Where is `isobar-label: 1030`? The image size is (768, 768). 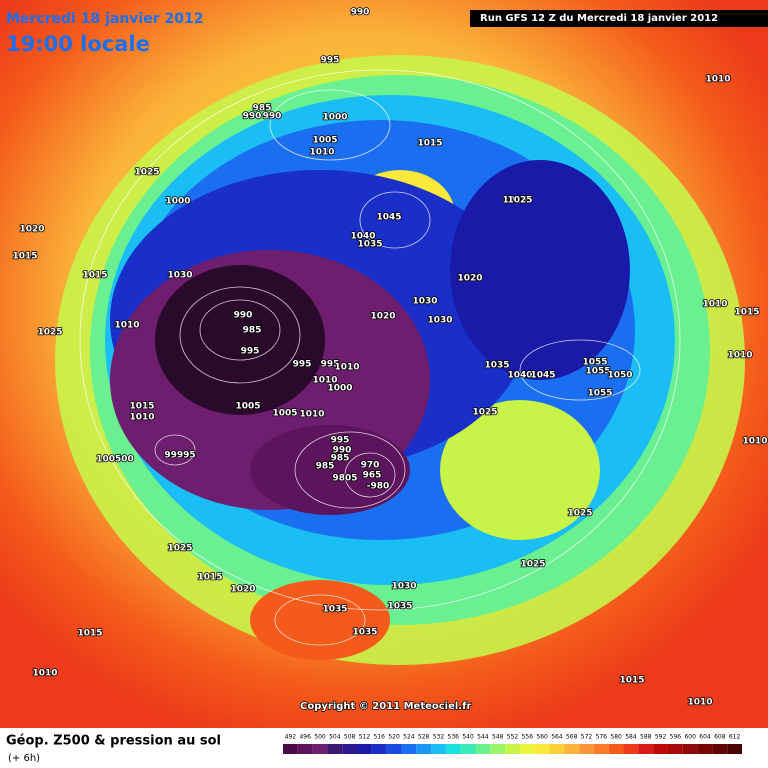 isobar-label: 1030 is located at coordinates (179, 276).